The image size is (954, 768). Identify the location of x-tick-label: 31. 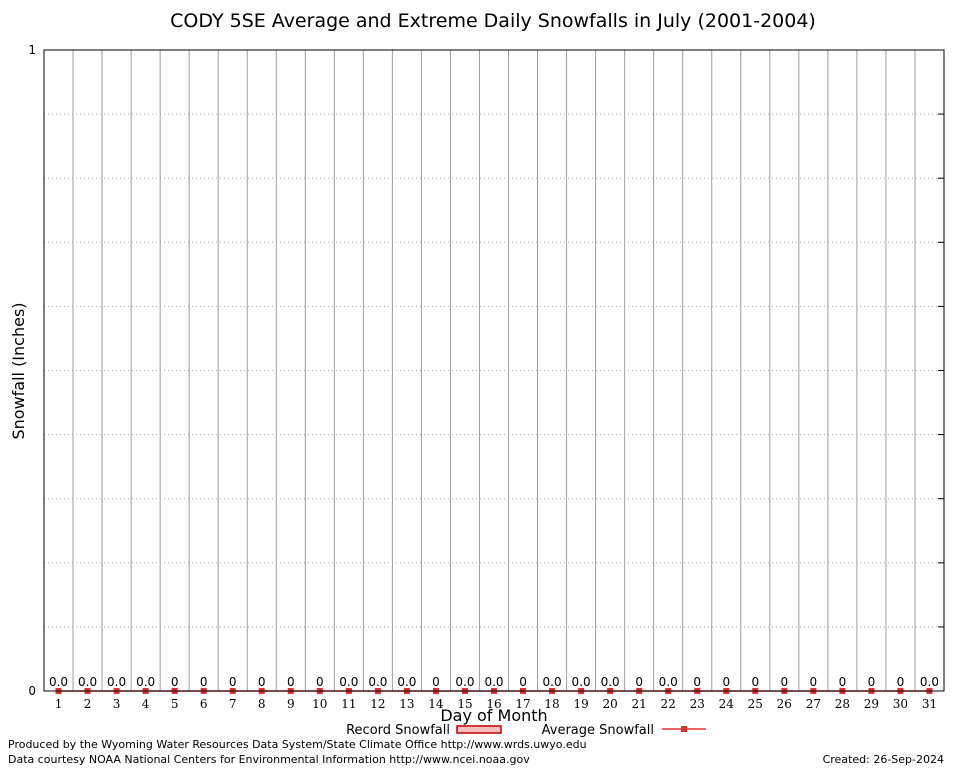
(929, 704).